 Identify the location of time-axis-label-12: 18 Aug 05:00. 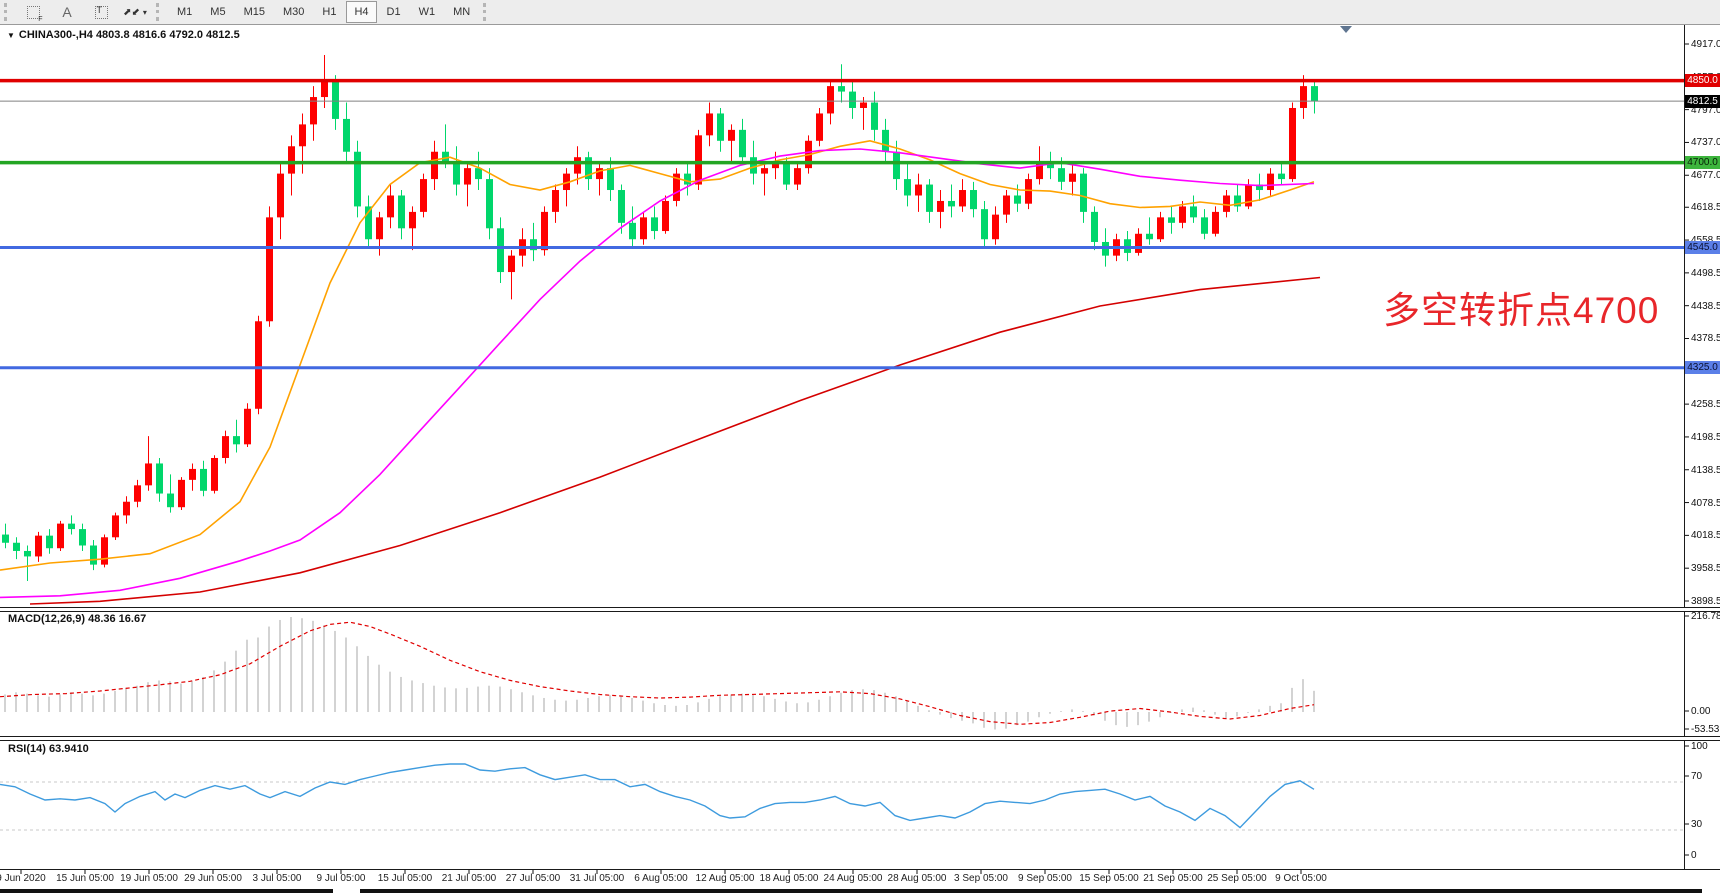
(789, 878).